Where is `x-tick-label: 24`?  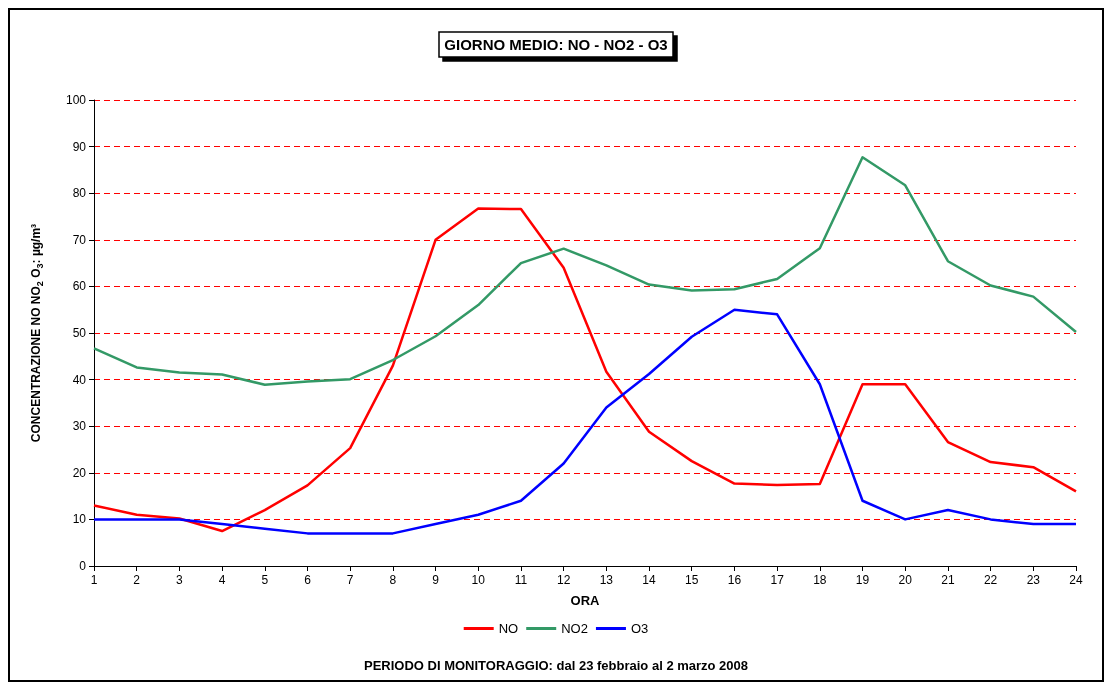 x-tick-label: 24 is located at coordinates (1076, 580).